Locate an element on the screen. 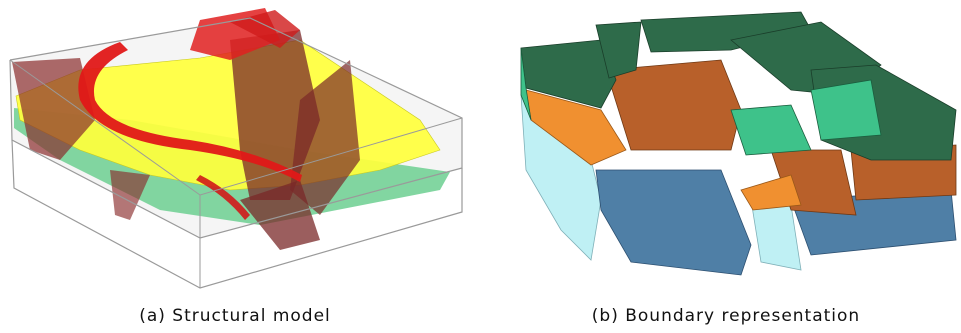 The image size is (961, 333). light-green-edge-left is located at coordinates (526, 84).